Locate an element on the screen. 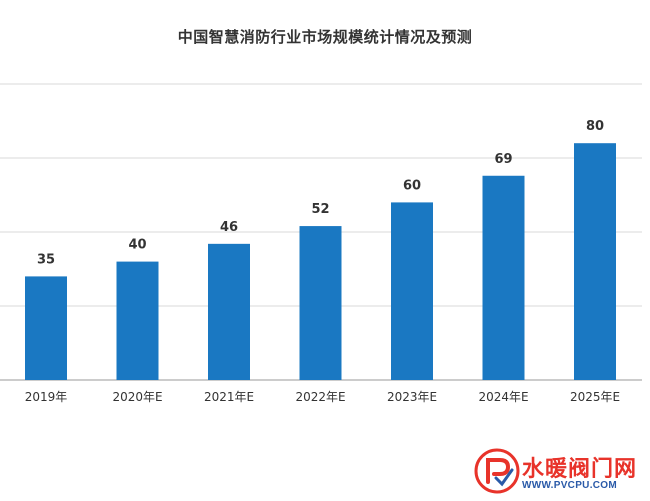 Image resolution: width=650 pixels, height=501 pixels. data-label: 35 is located at coordinates (46, 259).